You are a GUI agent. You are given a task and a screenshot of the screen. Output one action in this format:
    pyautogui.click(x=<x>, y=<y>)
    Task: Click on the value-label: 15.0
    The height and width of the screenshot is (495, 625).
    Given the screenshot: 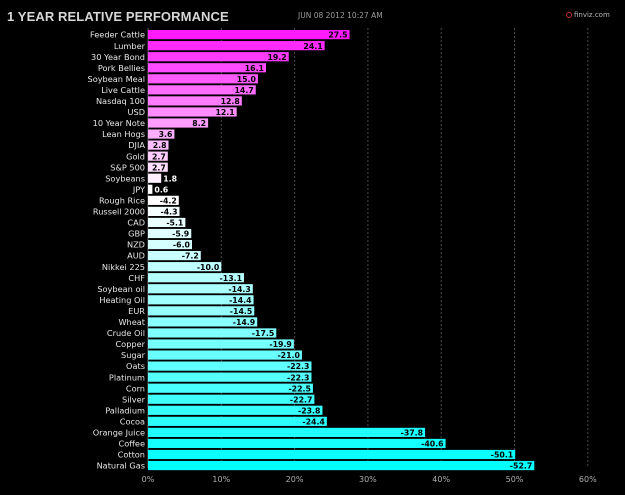 What is the action you would take?
    pyautogui.click(x=247, y=79)
    